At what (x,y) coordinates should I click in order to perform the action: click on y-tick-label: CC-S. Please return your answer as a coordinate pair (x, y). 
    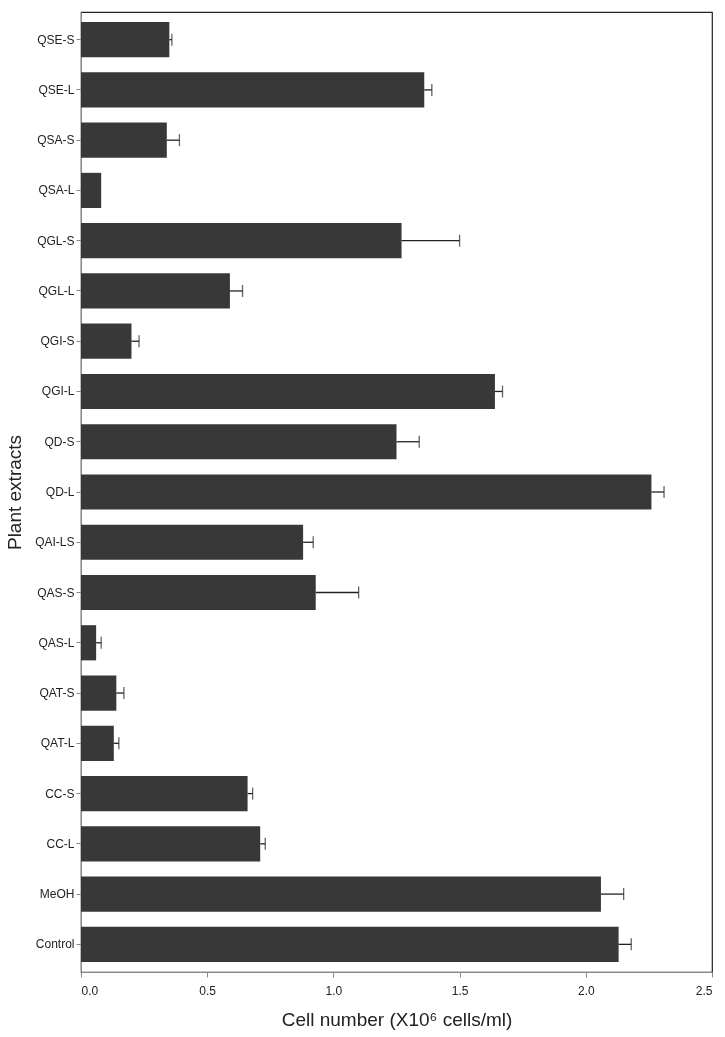
    Looking at the image, I should click on (60, 793).